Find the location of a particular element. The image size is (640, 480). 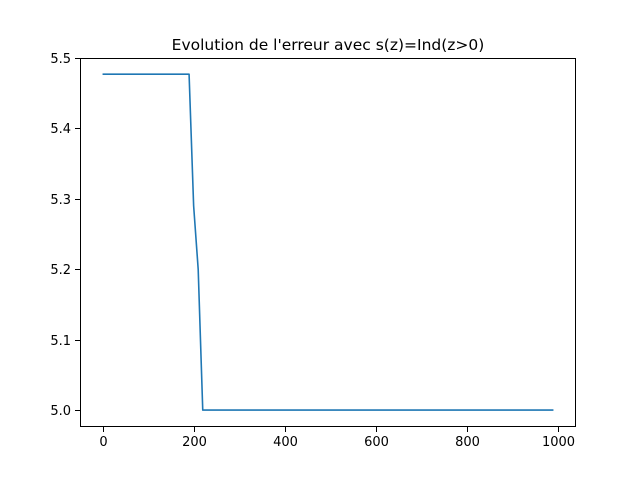

chart-title: Evolution de l'erreur avec s(z)=Ind(z>0) is located at coordinates (328, 45).